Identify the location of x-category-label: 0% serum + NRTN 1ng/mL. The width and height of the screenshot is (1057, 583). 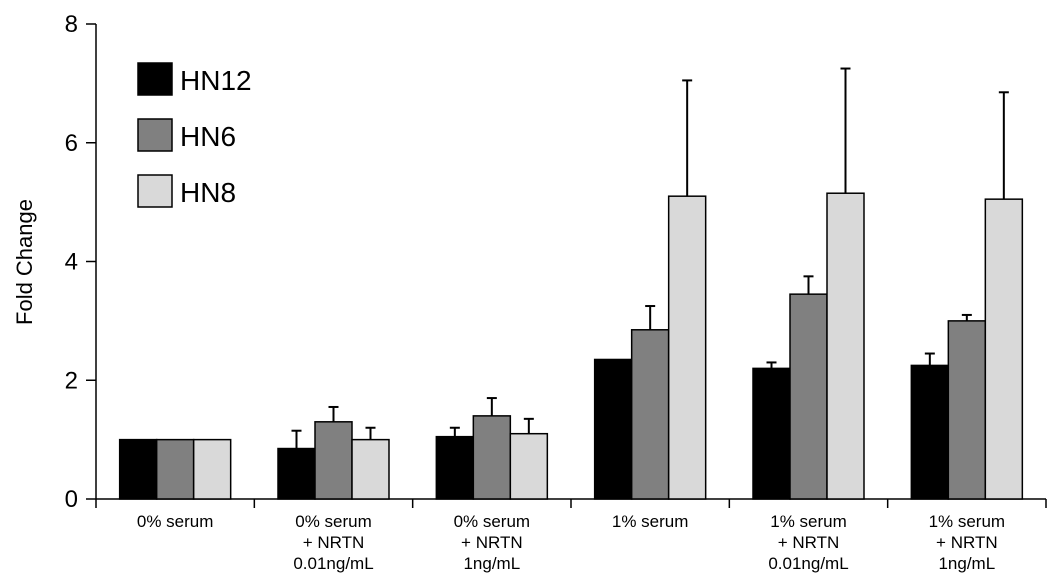
(492, 542).